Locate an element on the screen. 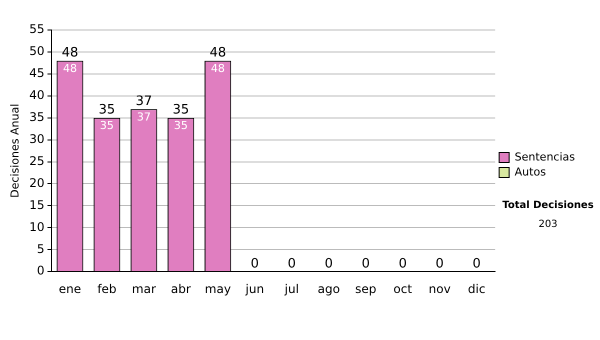  y-tick-label: 55 is located at coordinates (36, 29).